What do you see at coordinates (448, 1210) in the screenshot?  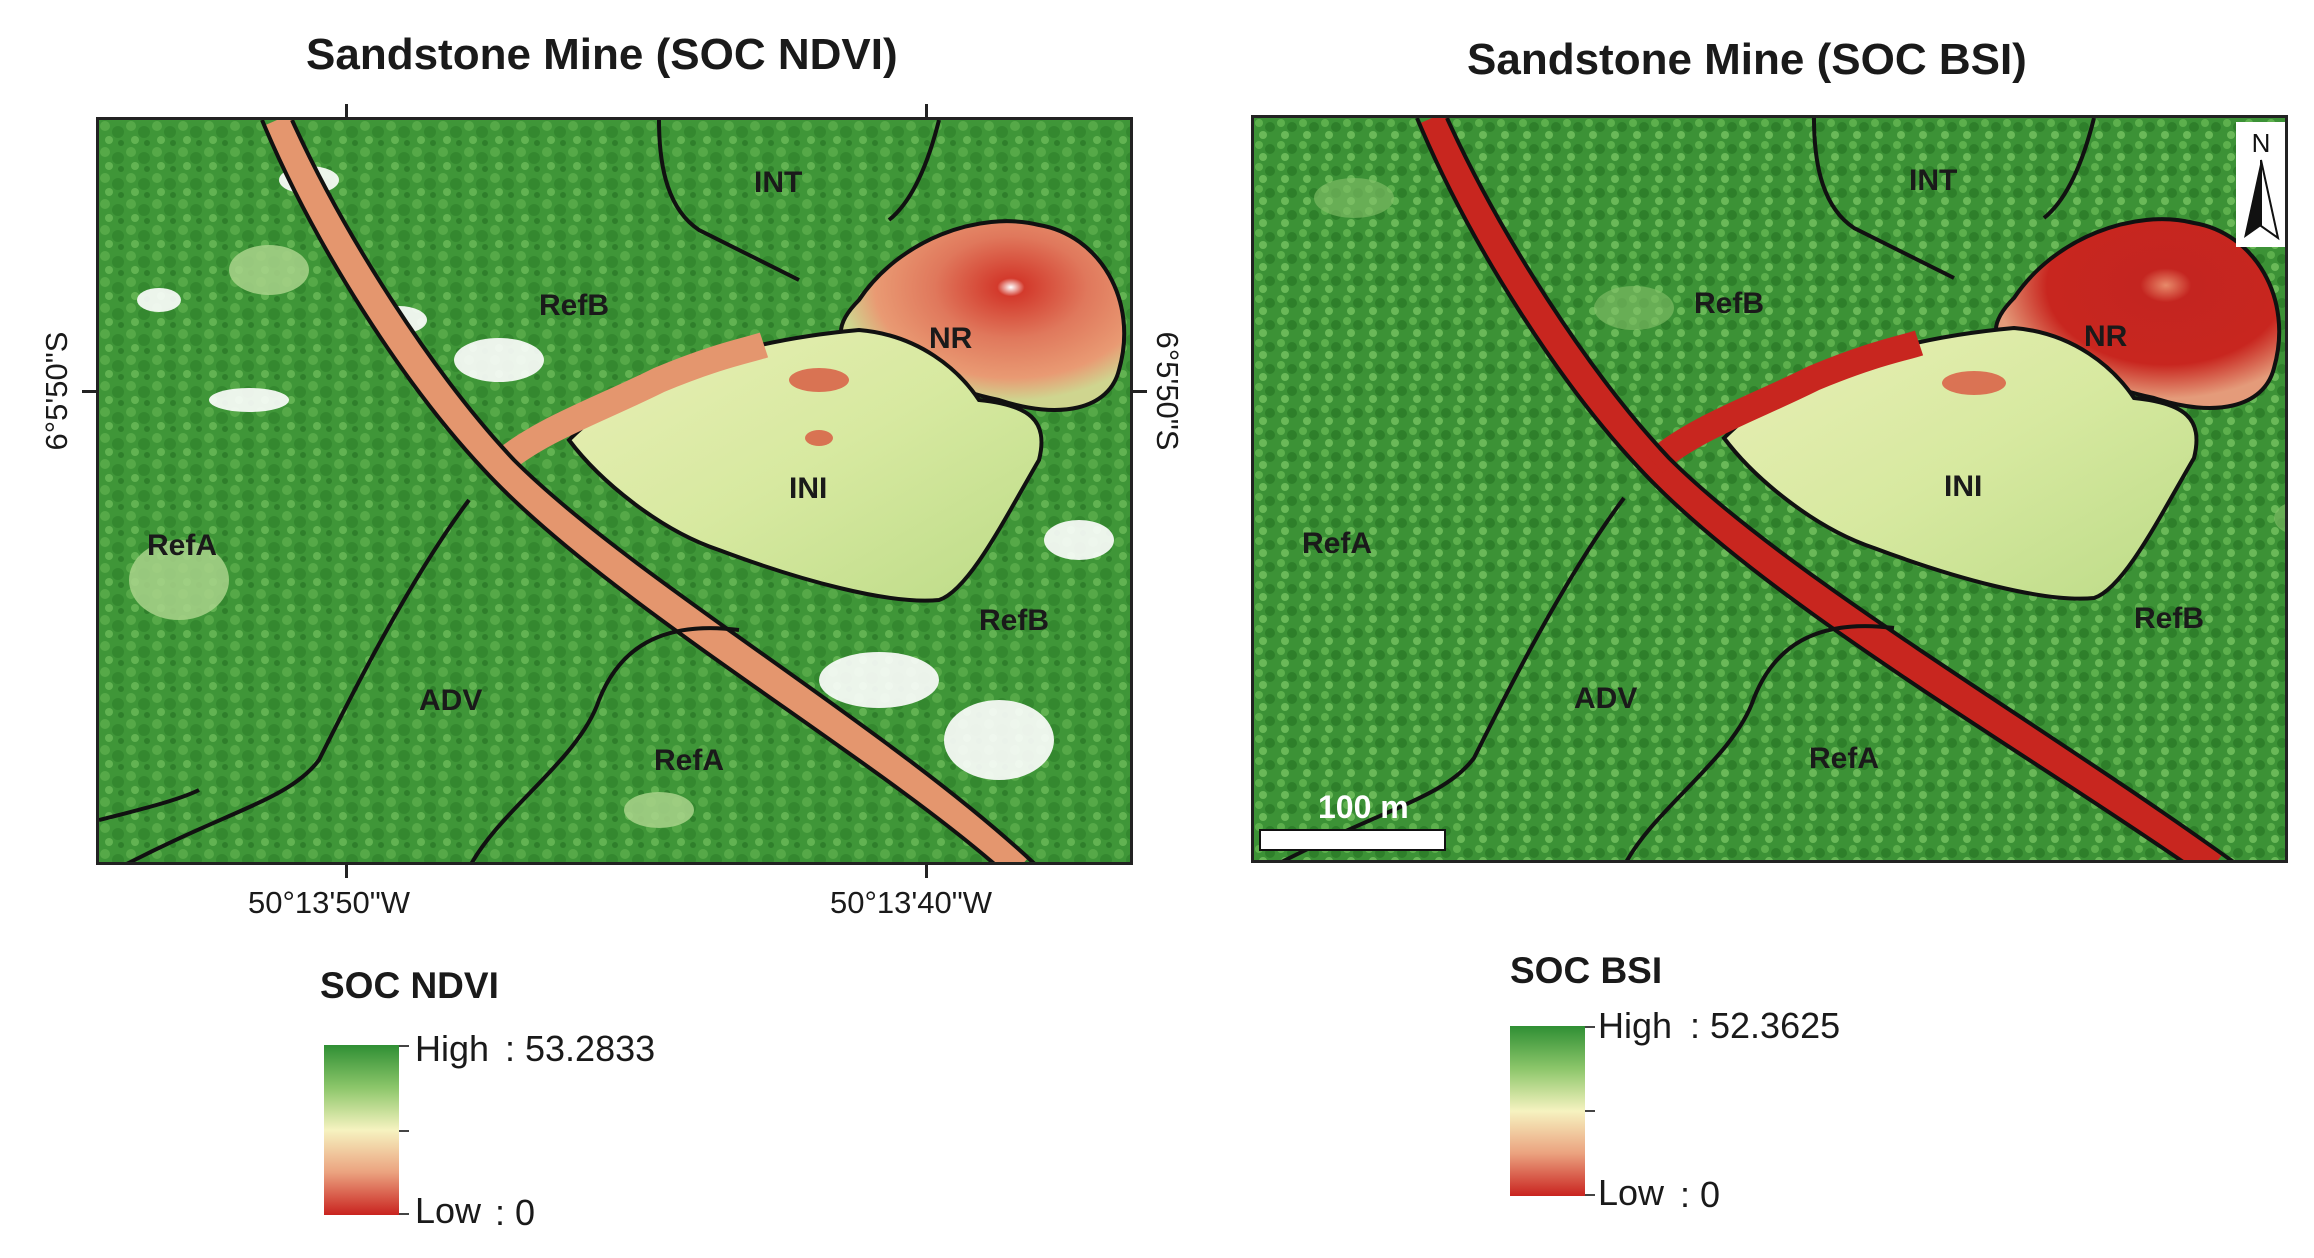 I see `legend-low-label-ndvi: Low` at bounding box center [448, 1210].